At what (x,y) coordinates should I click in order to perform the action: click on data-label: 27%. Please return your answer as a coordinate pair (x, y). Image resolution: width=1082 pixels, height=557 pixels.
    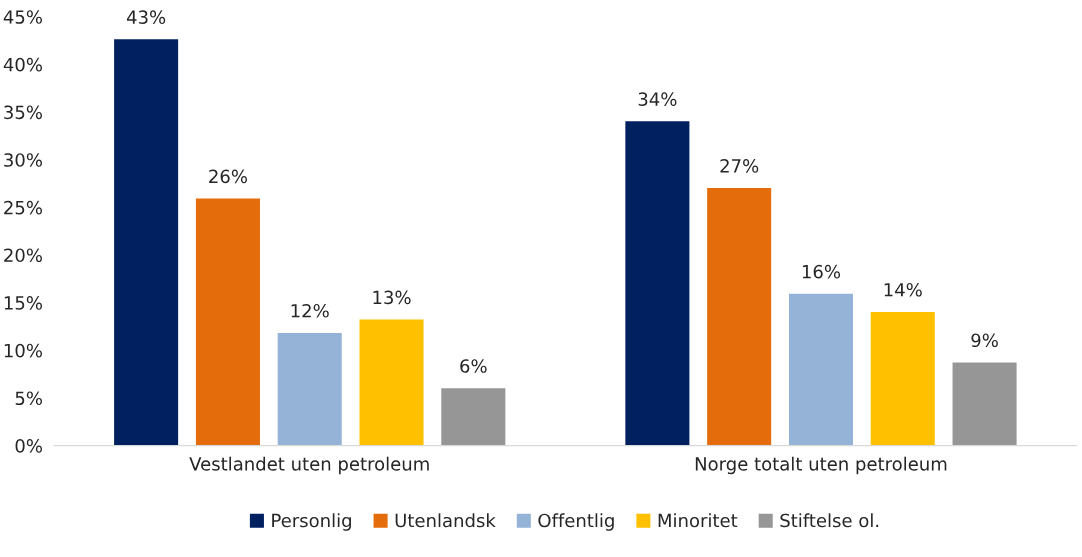
    Looking at the image, I should click on (739, 166).